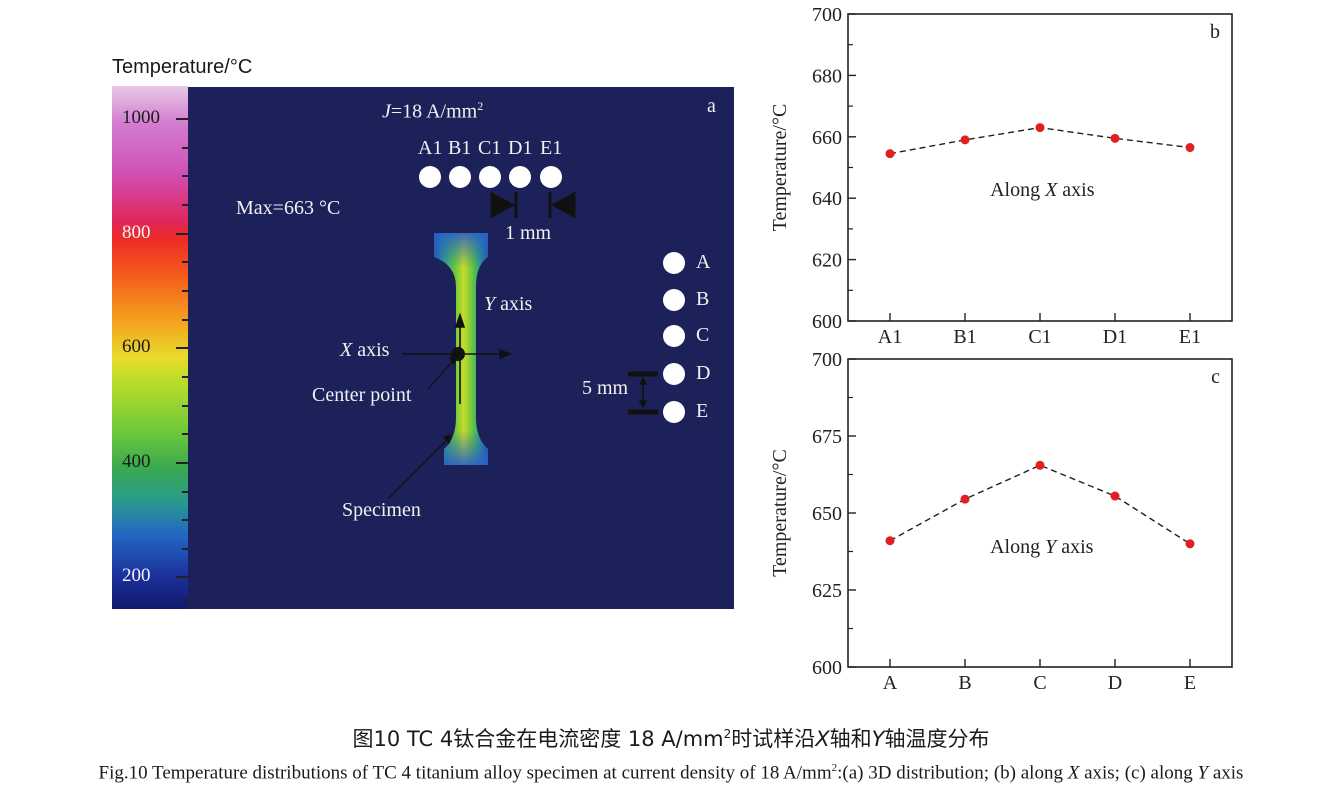 The image size is (1342, 795). Describe the element at coordinates (964, 683) in the screenshot. I see `x-tick-label: B` at that location.